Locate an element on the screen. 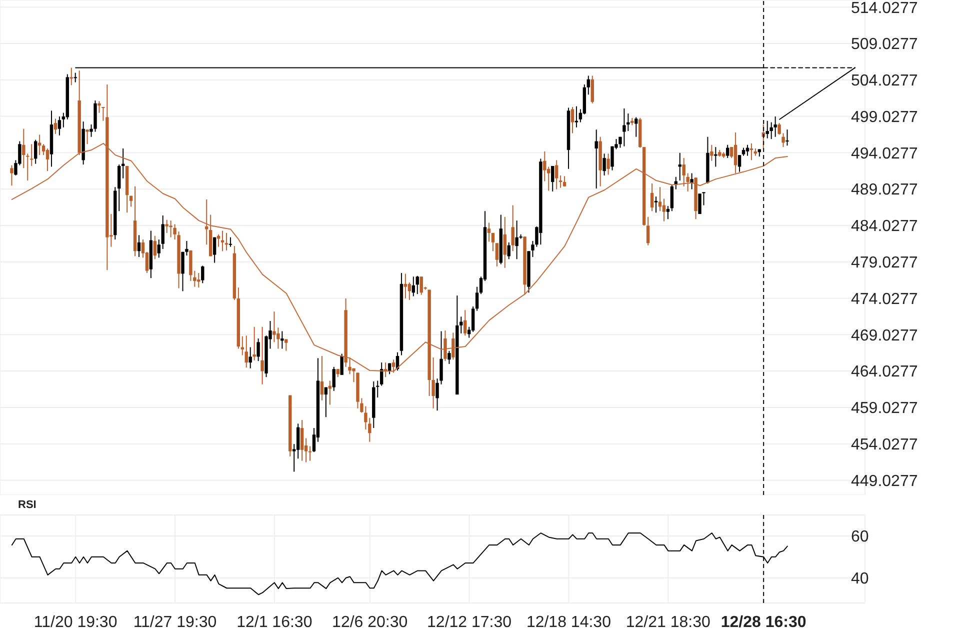 The width and height of the screenshot is (960, 640). y-tick-label: 494.0277 is located at coordinates (884, 153).